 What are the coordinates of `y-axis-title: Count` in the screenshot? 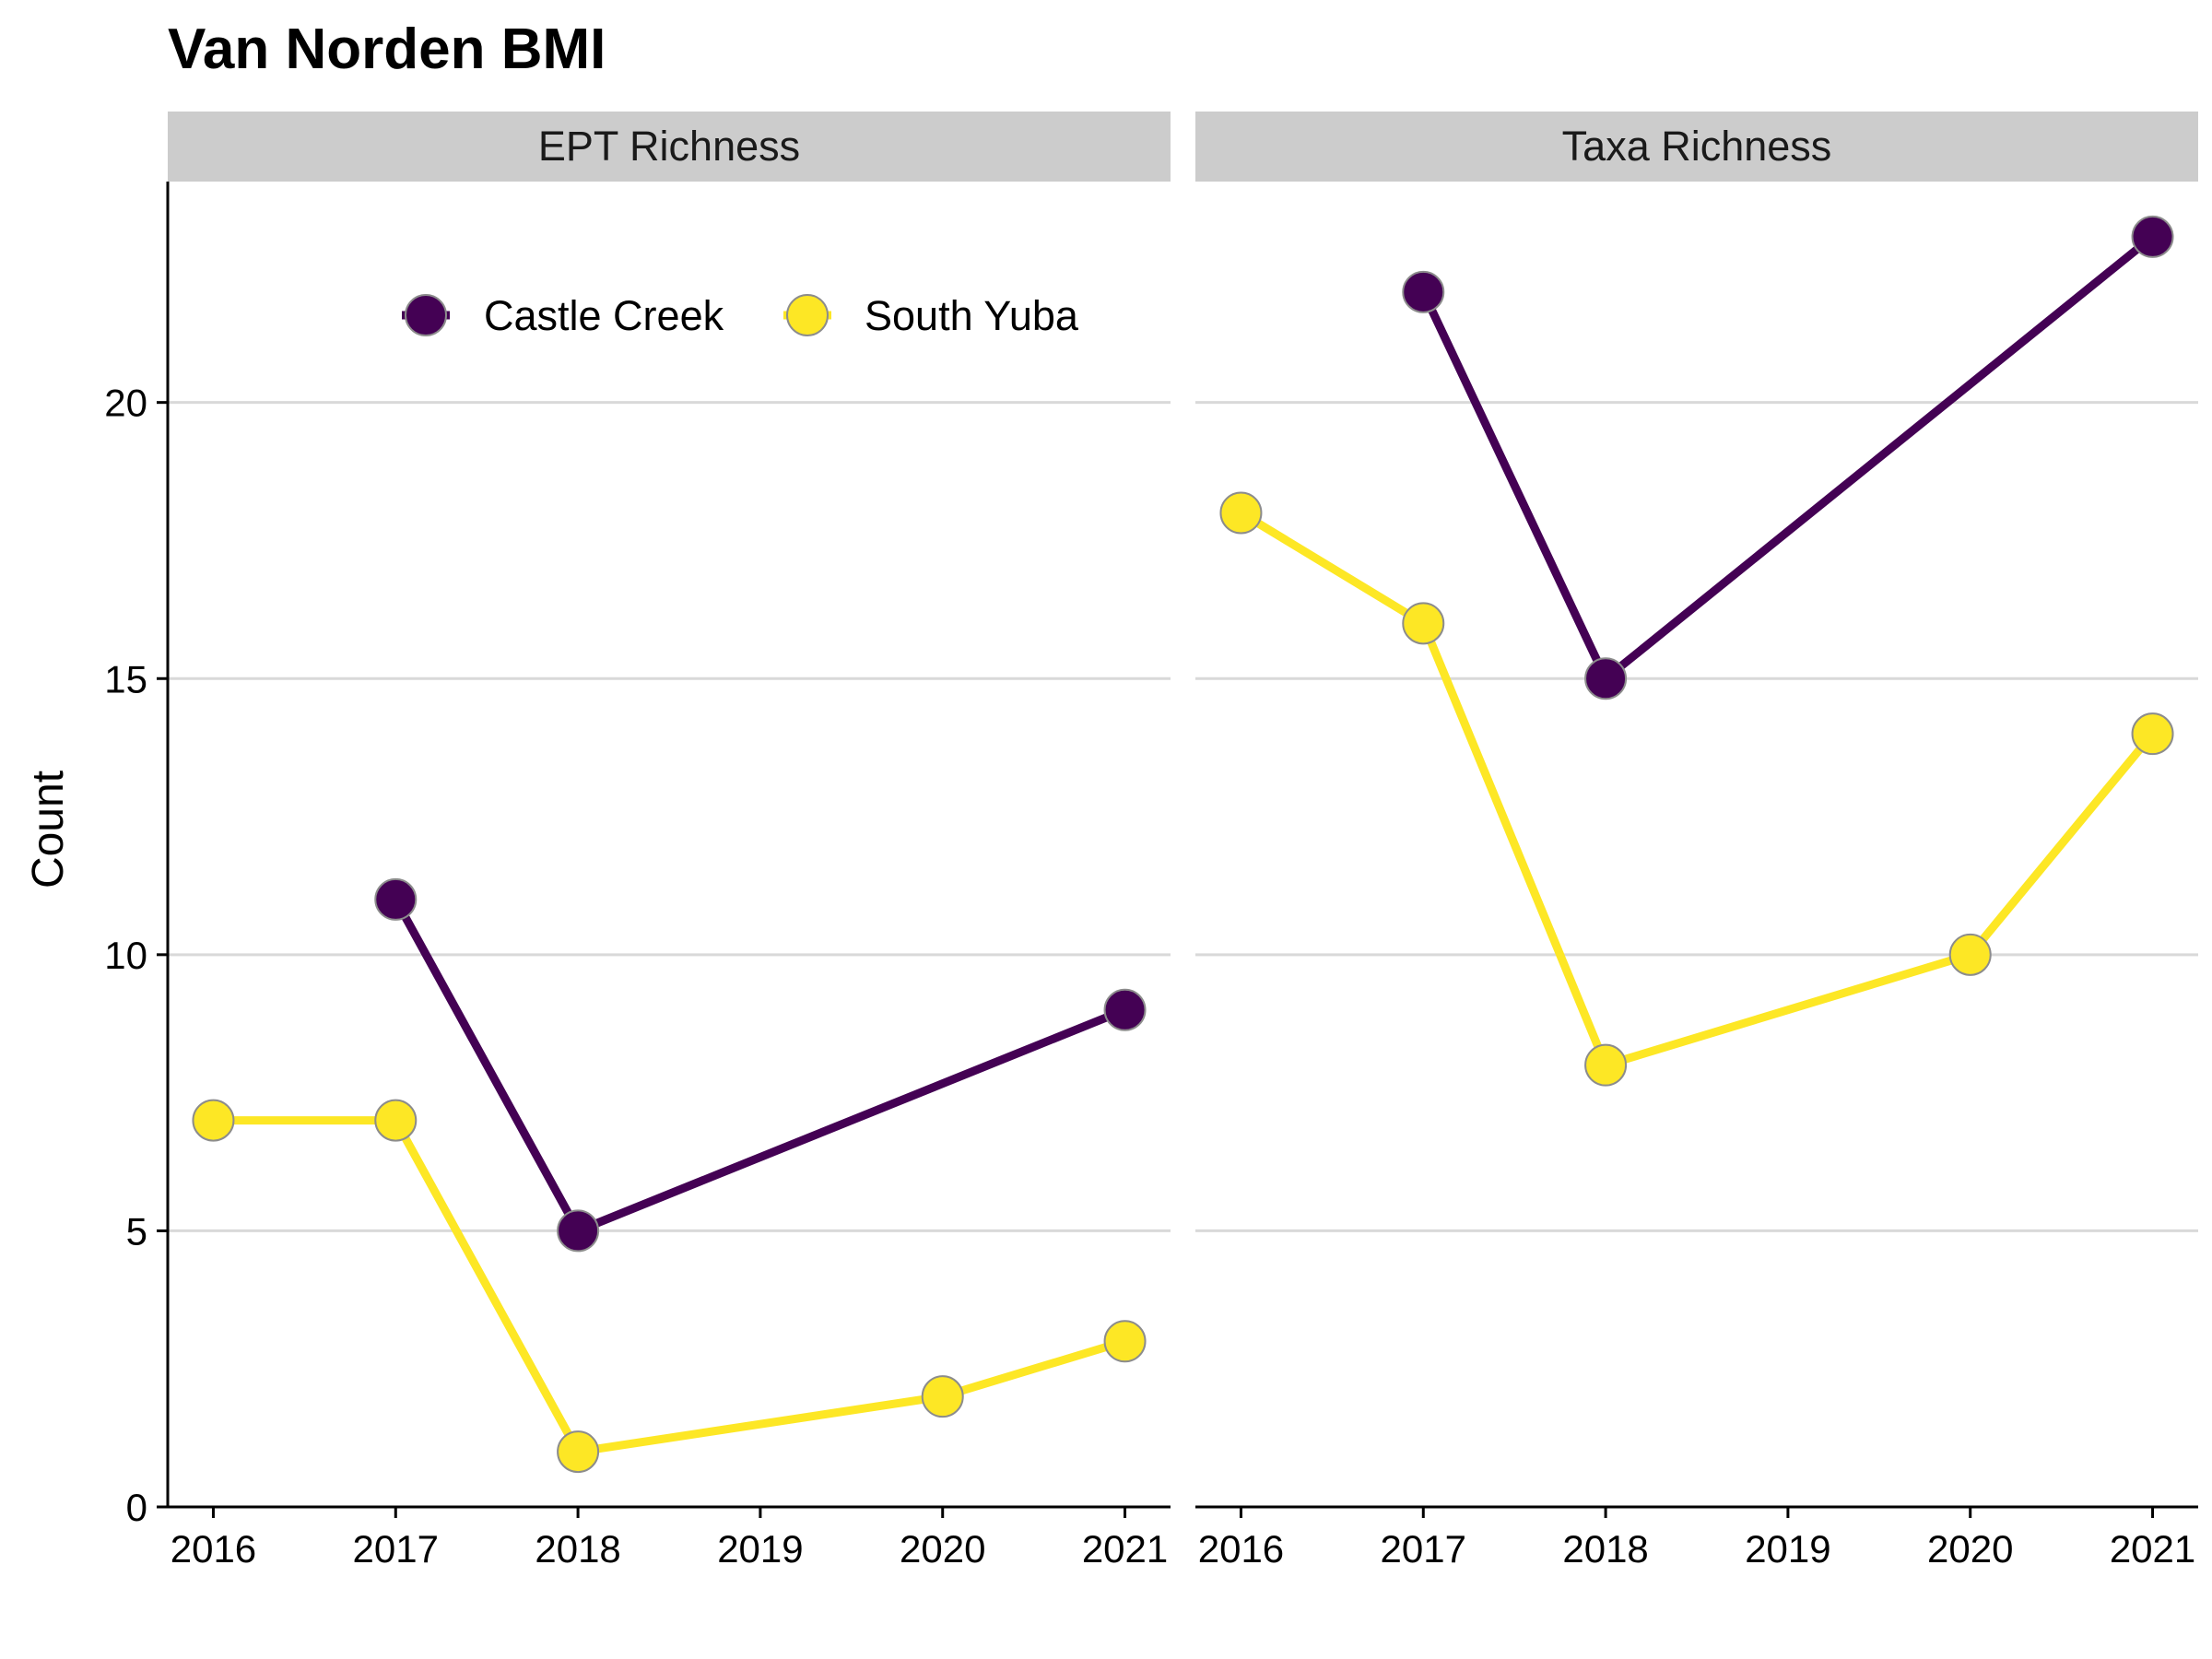 It's located at (48, 829).